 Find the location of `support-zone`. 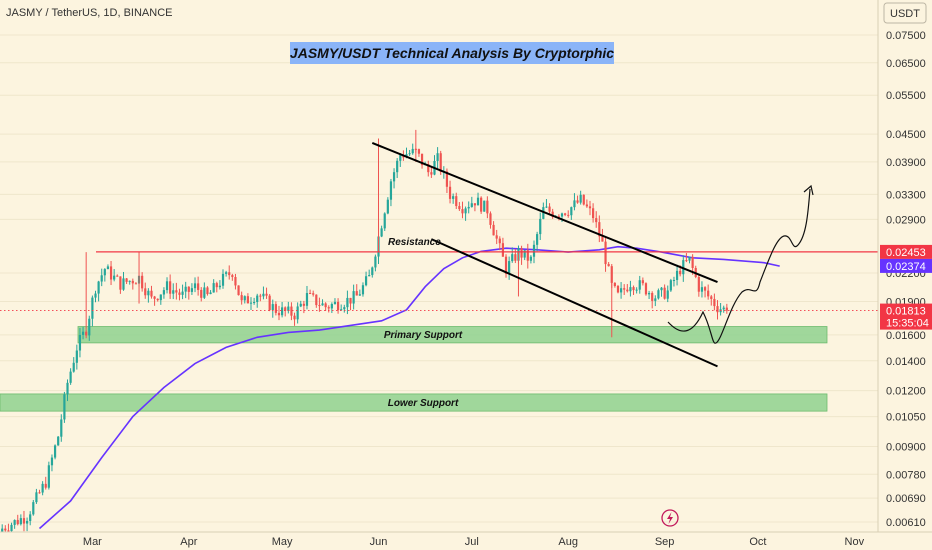

support-zone is located at coordinates (414, 402).